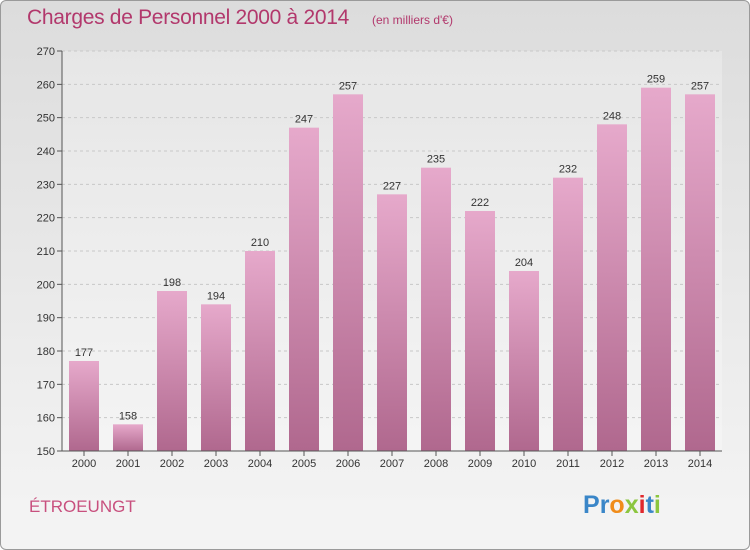 This screenshot has width=750, height=550. I want to click on bar-2011, so click(568, 314).